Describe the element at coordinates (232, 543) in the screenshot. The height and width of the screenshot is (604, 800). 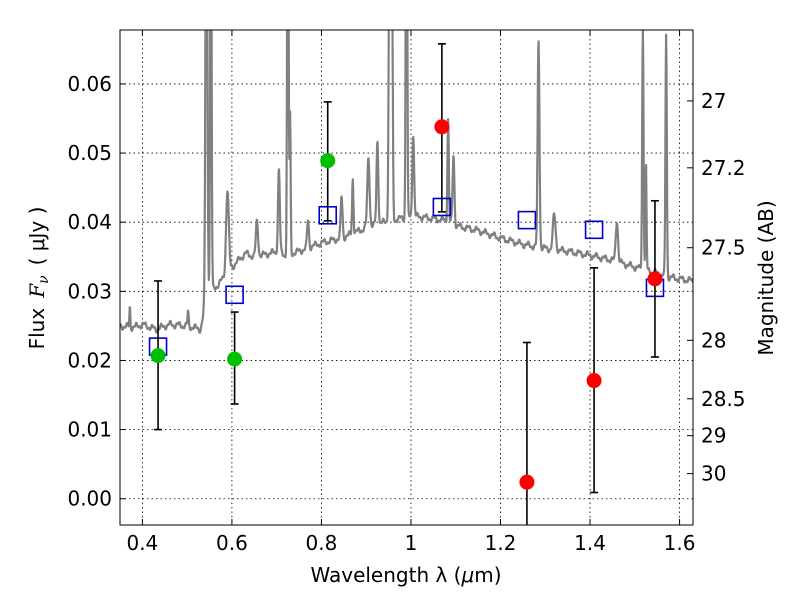
I see `x-tick-label: 0.6` at that location.